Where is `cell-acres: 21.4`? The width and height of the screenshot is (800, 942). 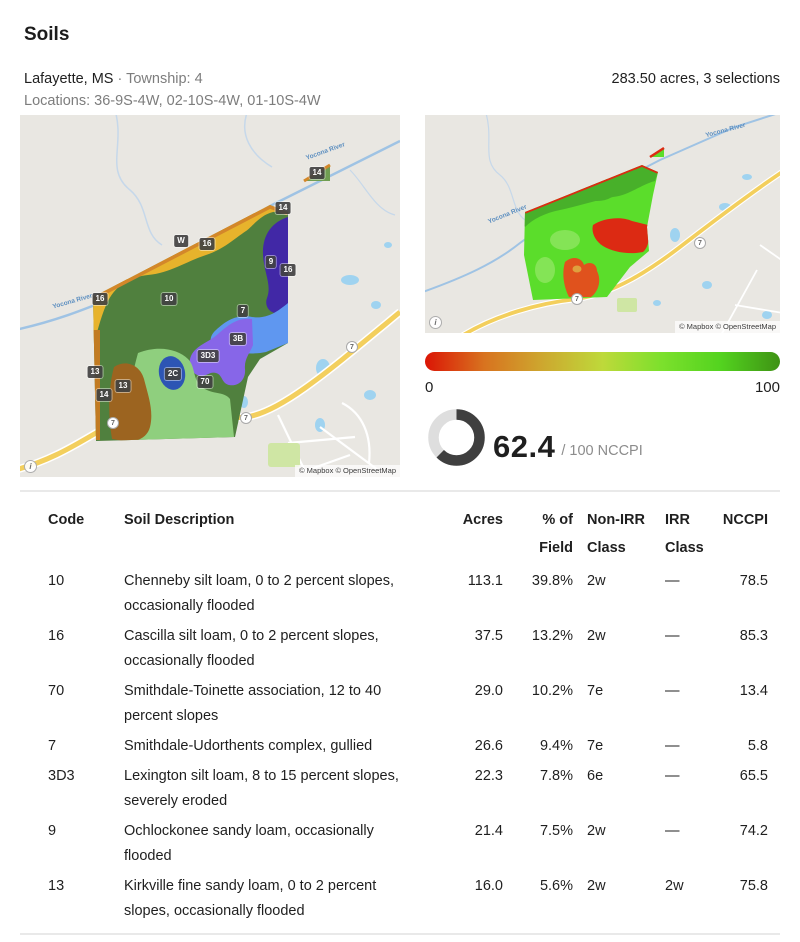 cell-acres: 21.4 is located at coordinates (488, 831).